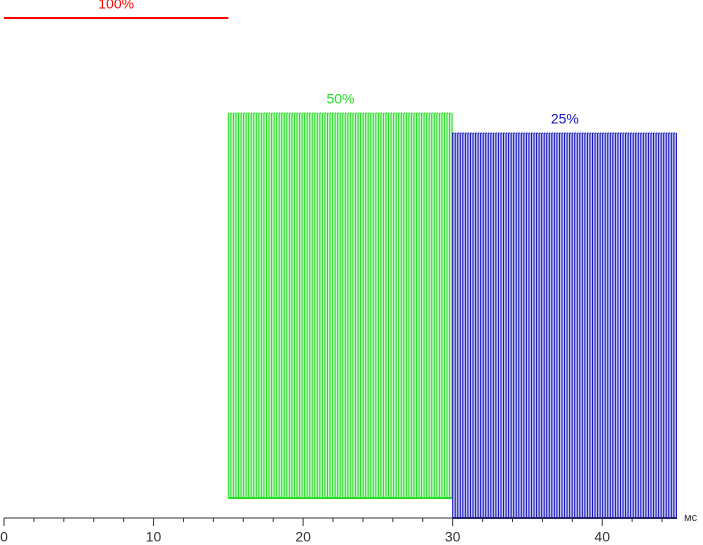  I want to click on x-axis-label: мс, so click(691, 518).